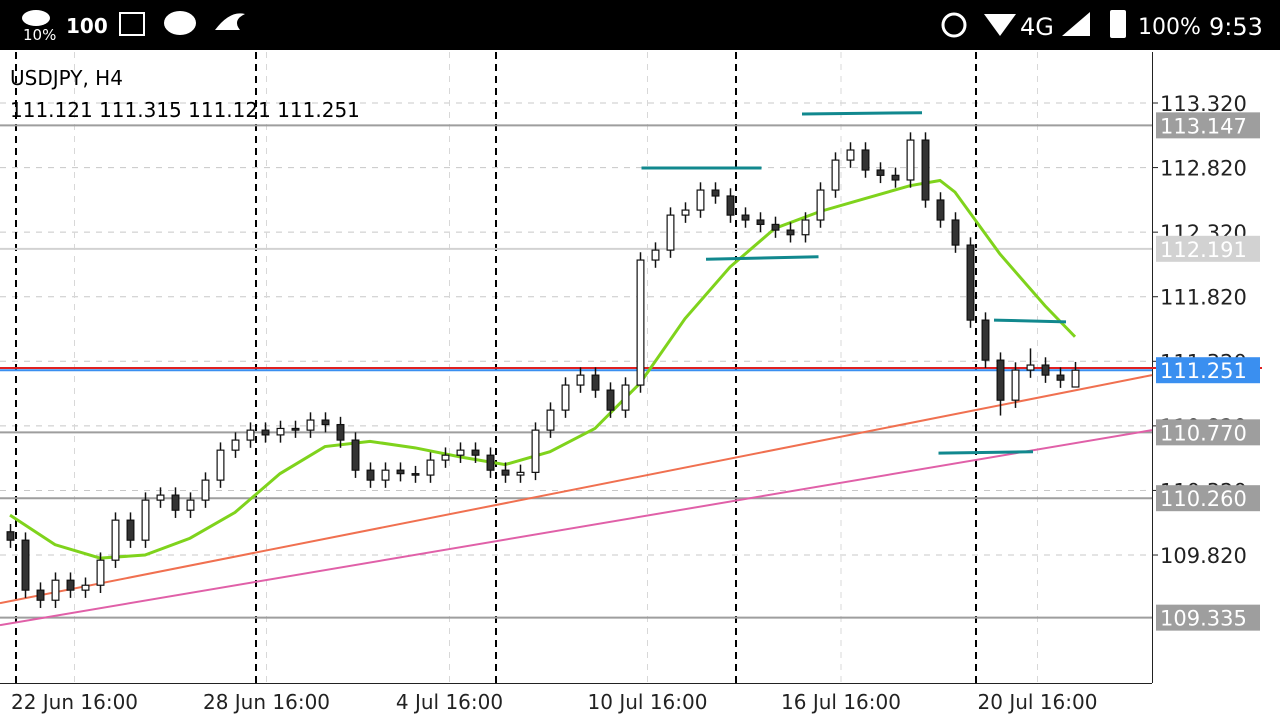 Image resolution: width=1280 pixels, height=724 pixels. Describe the element at coordinates (87, 26) in the screenshot. I see `badge-text: 100` at that location.